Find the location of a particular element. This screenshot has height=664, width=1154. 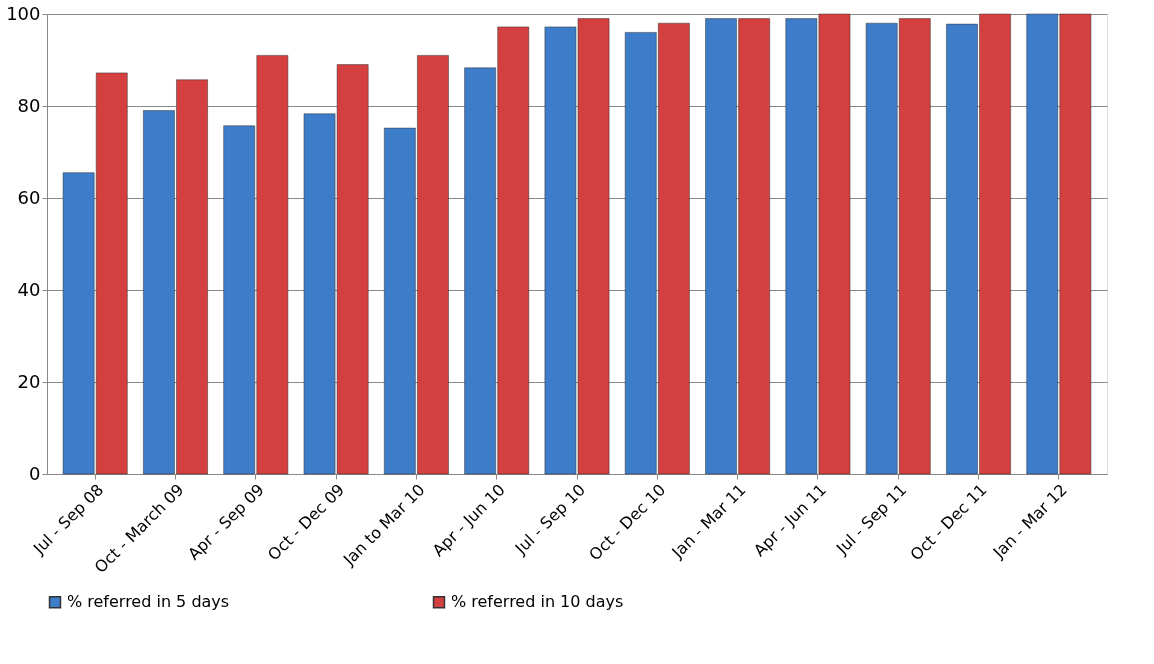

y-tick-label: 40 is located at coordinates (29, 289).